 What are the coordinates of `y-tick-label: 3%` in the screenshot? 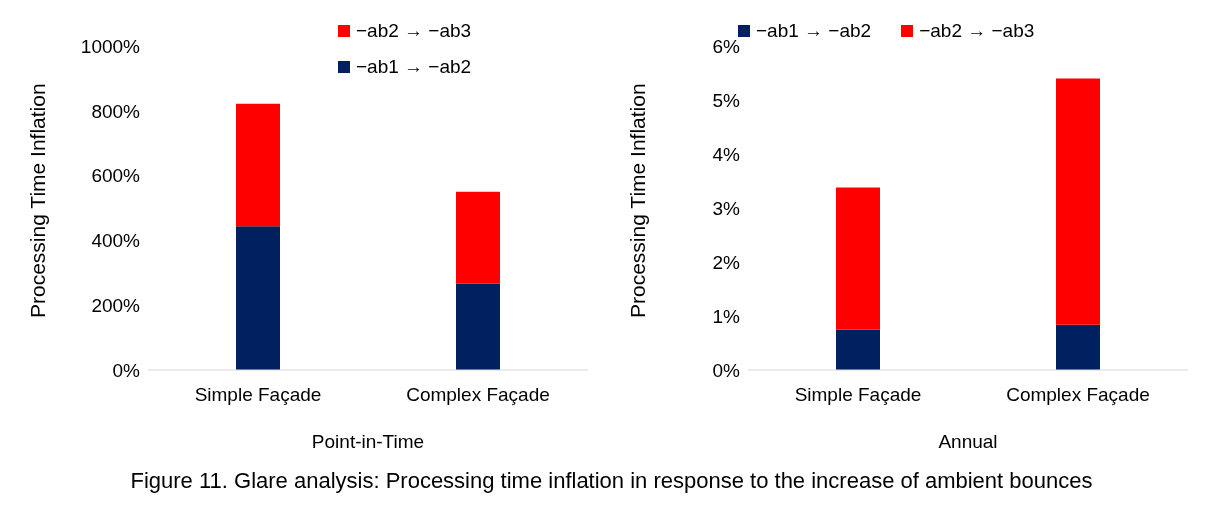 It's located at (726, 208).